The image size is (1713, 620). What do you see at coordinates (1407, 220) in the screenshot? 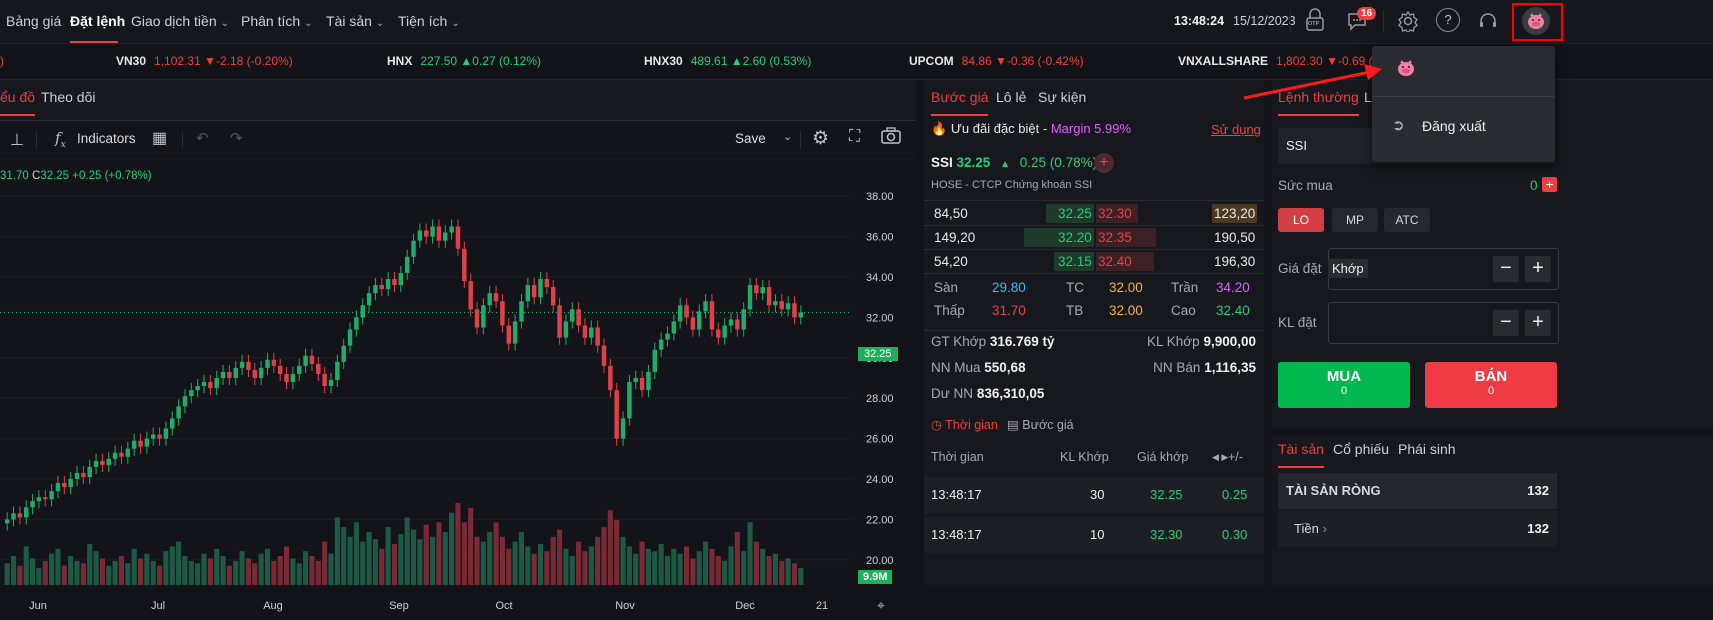
I see `order-type-atc: ATC` at bounding box center [1407, 220].